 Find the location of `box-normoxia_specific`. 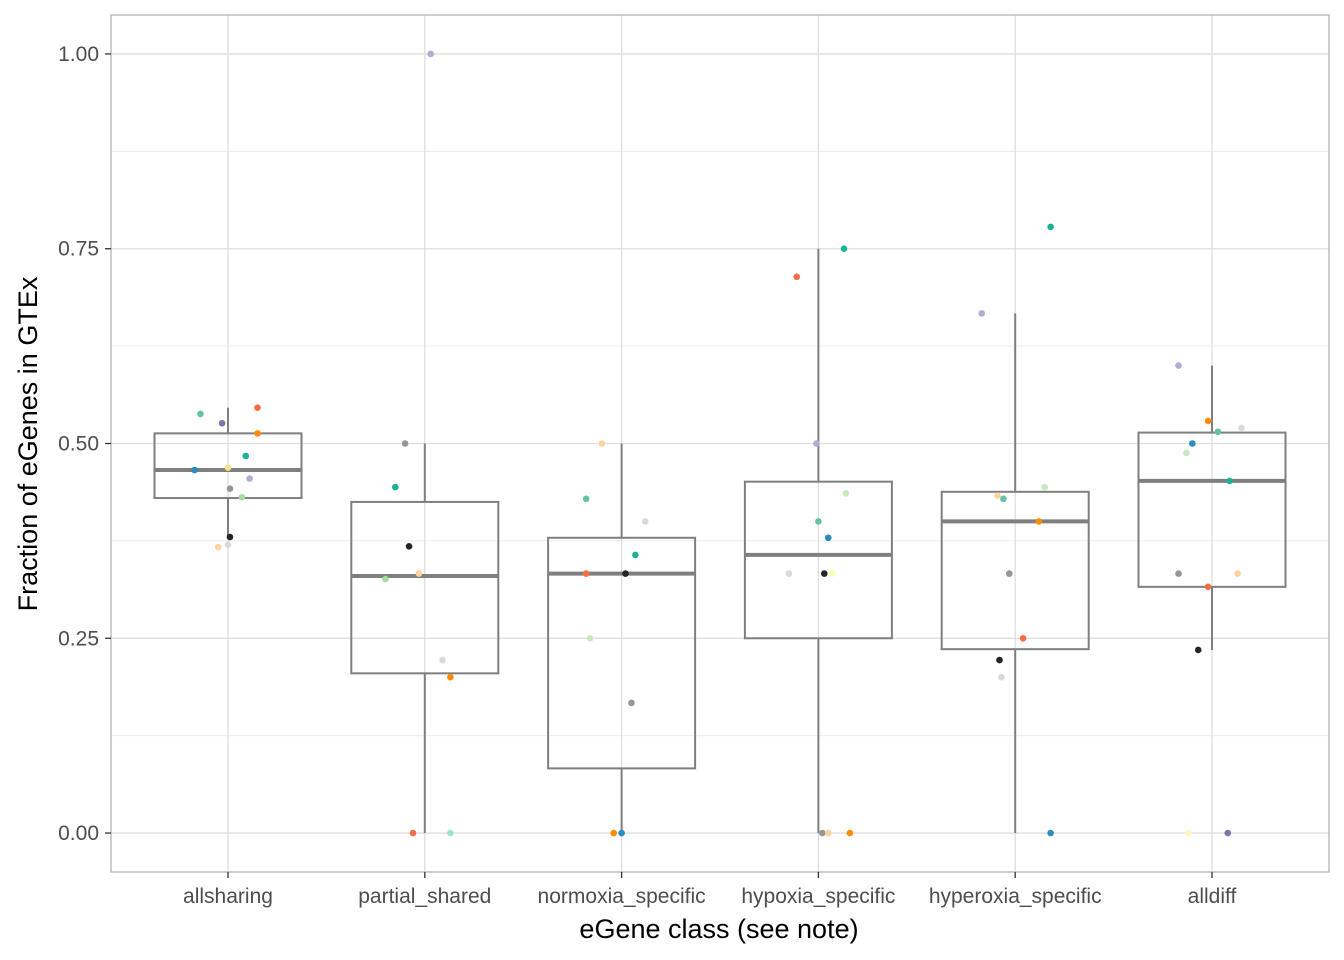

box-normoxia_specific is located at coordinates (622, 638).